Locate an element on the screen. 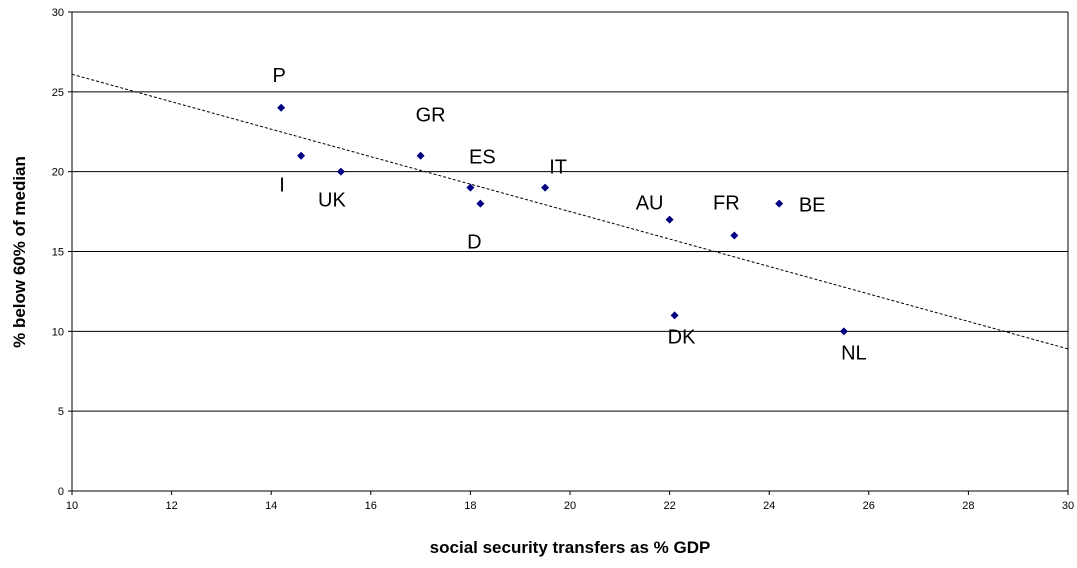  data-point-es is located at coordinates (470, 187).